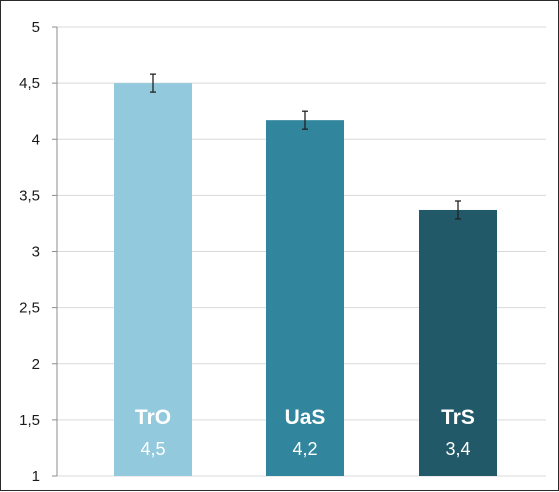 This screenshot has height=492, width=559. What do you see at coordinates (36, 27) in the screenshot?
I see `y-tick-label: 5` at bounding box center [36, 27].